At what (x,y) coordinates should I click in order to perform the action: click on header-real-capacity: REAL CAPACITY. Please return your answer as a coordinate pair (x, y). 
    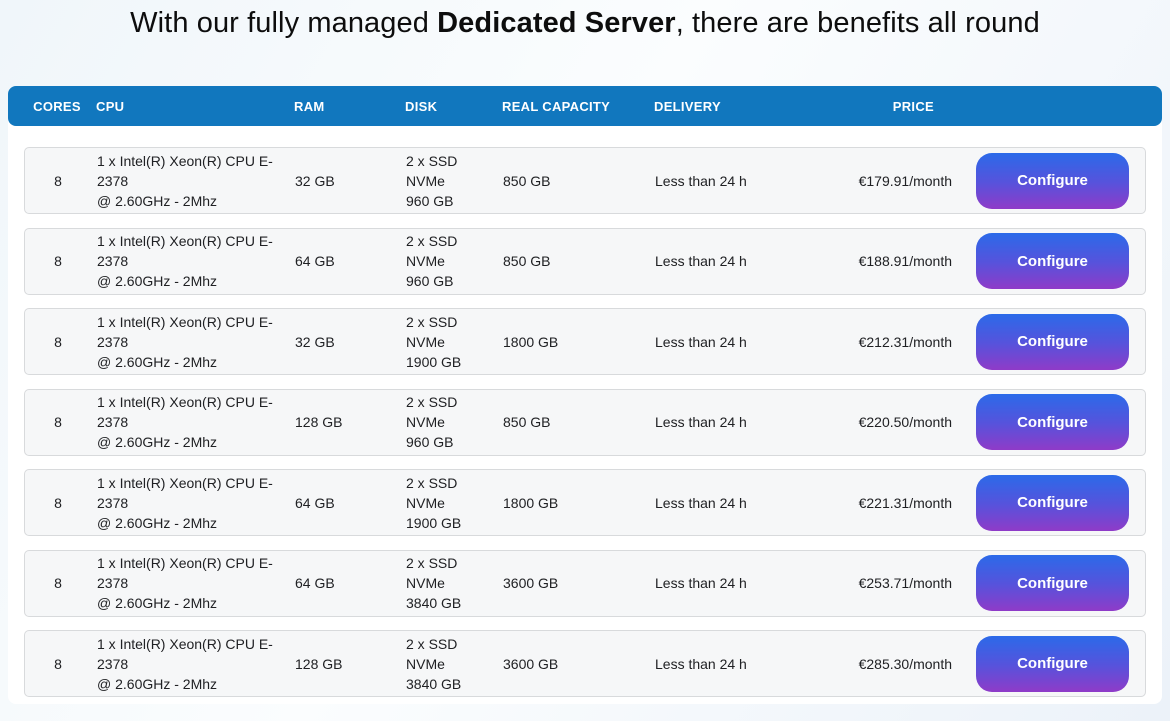
    Looking at the image, I should click on (556, 106).